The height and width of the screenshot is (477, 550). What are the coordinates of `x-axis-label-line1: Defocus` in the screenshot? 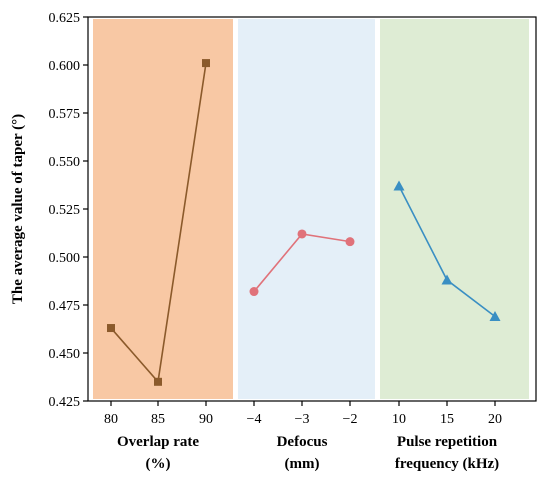 It's located at (302, 442).